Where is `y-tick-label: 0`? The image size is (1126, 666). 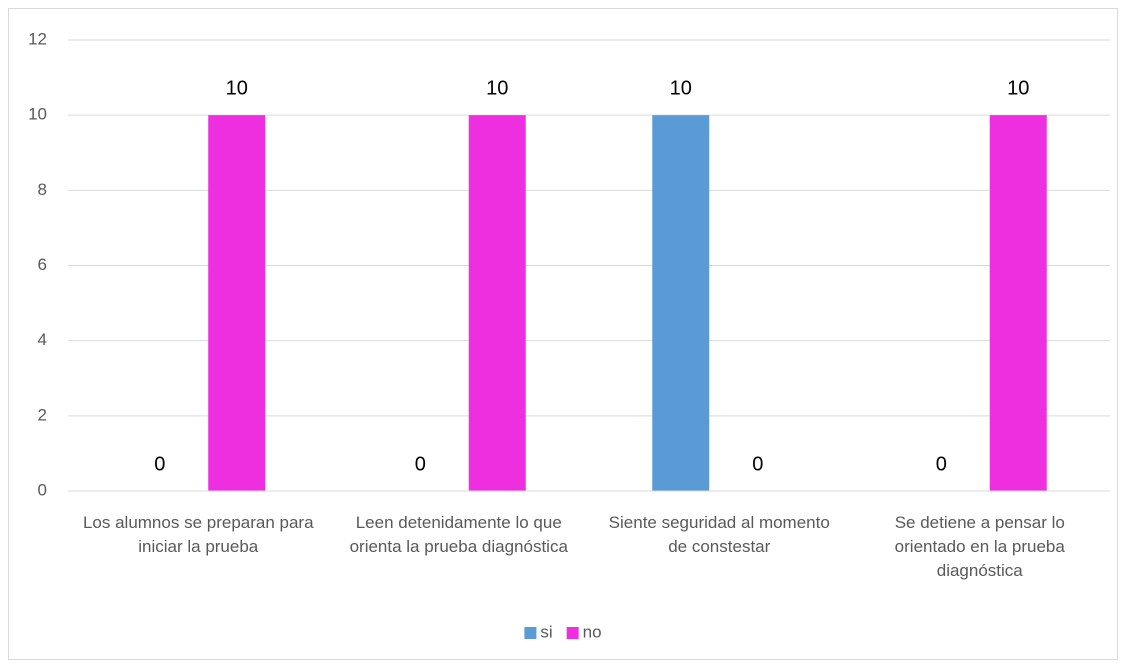
y-tick-label: 0 is located at coordinates (42, 489).